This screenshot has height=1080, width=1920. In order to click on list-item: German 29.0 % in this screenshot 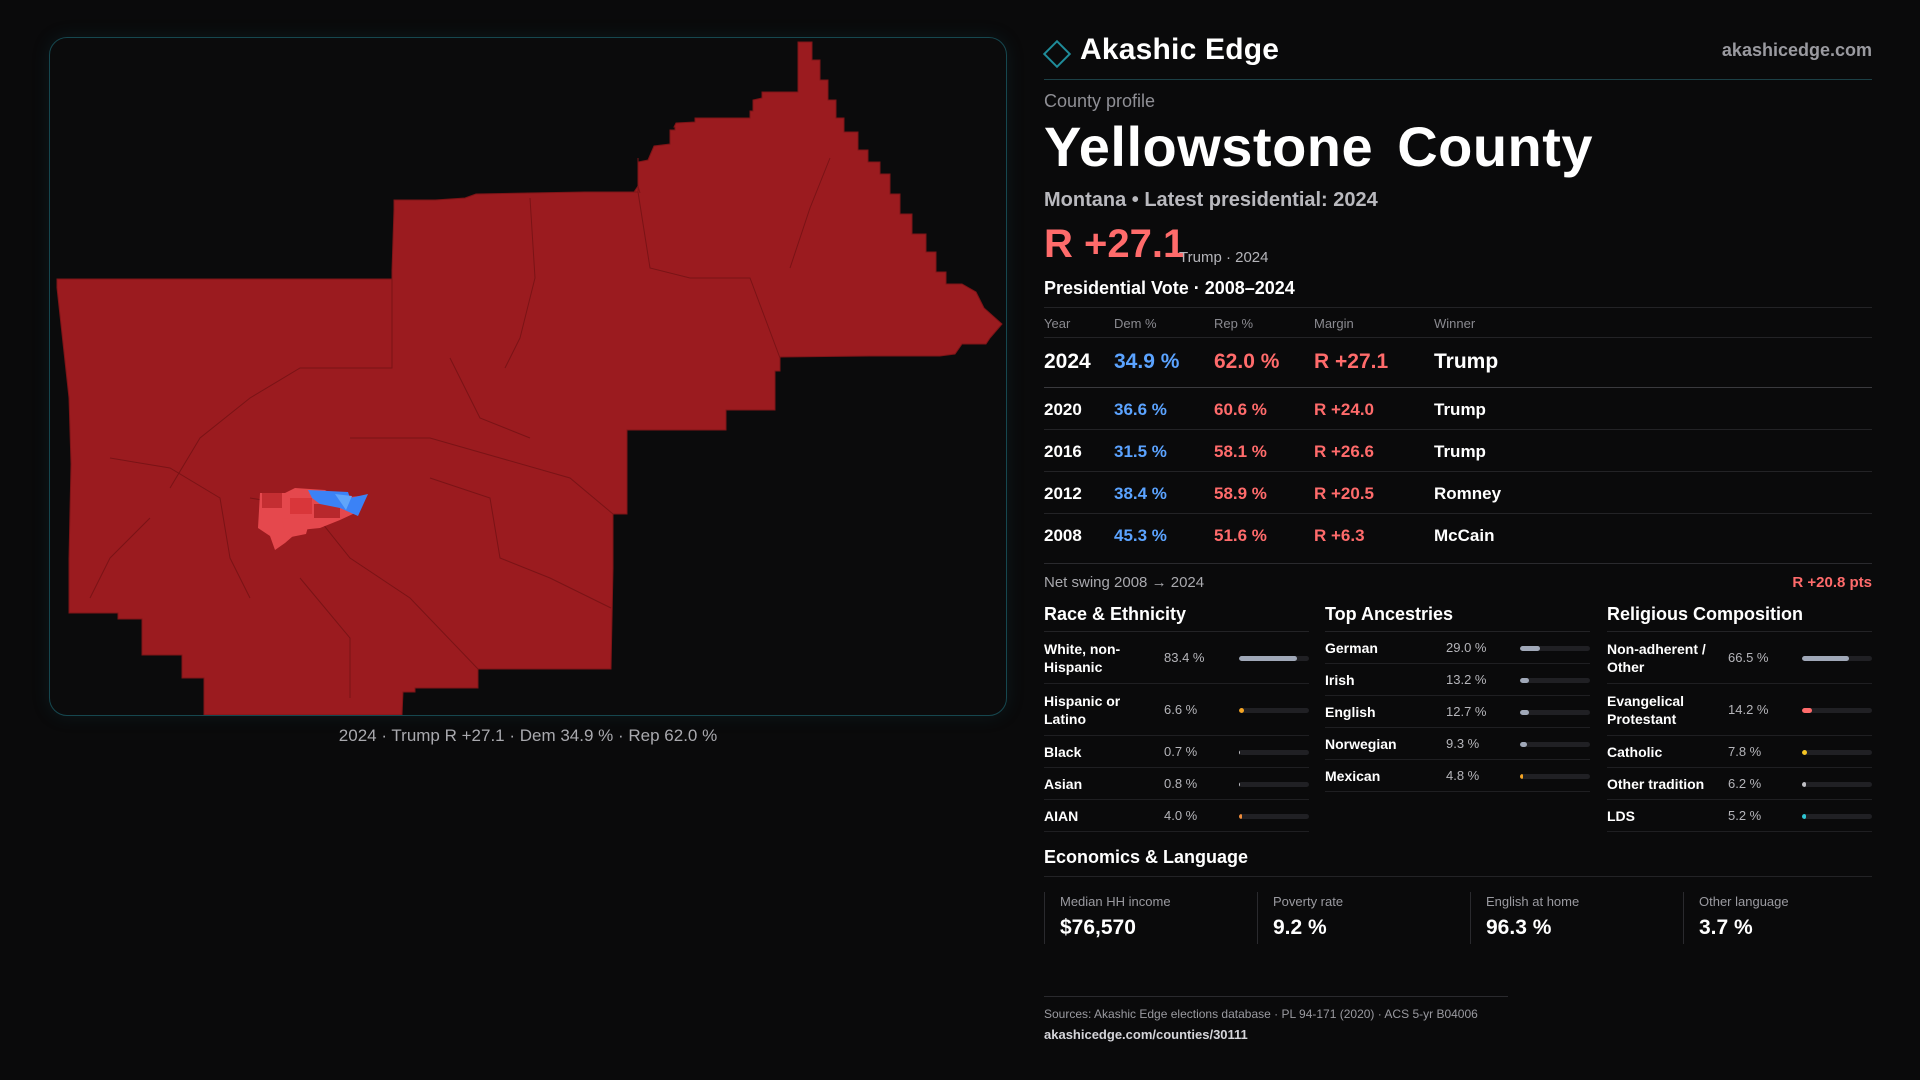, I will do `click(1457, 648)`.